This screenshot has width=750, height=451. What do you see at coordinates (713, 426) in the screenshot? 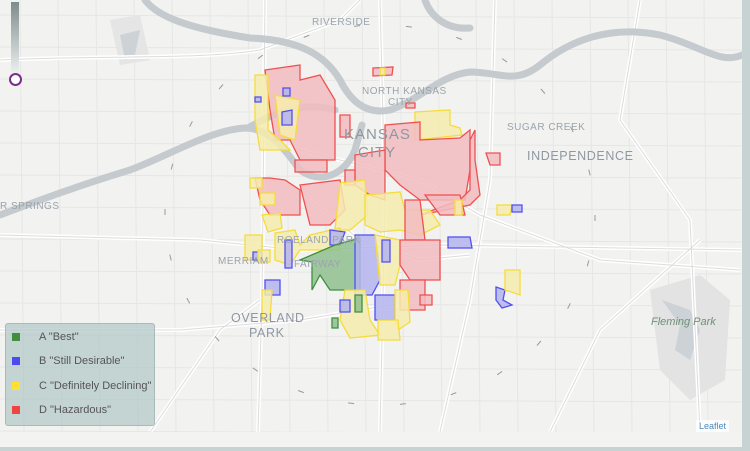
I see `leaflet-attribution-link: Leaflet` at bounding box center [713, 426].